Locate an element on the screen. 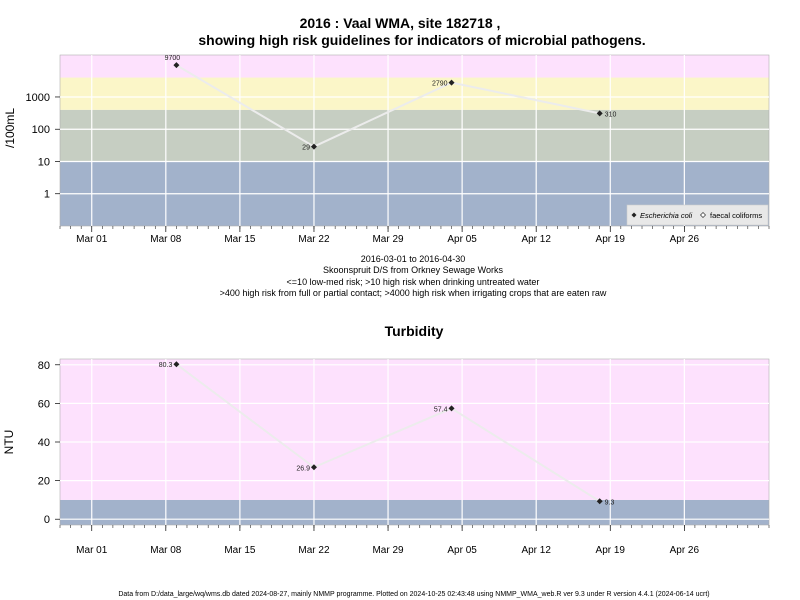  y-axis-label: /100mL is located at coordinates (10, 128).